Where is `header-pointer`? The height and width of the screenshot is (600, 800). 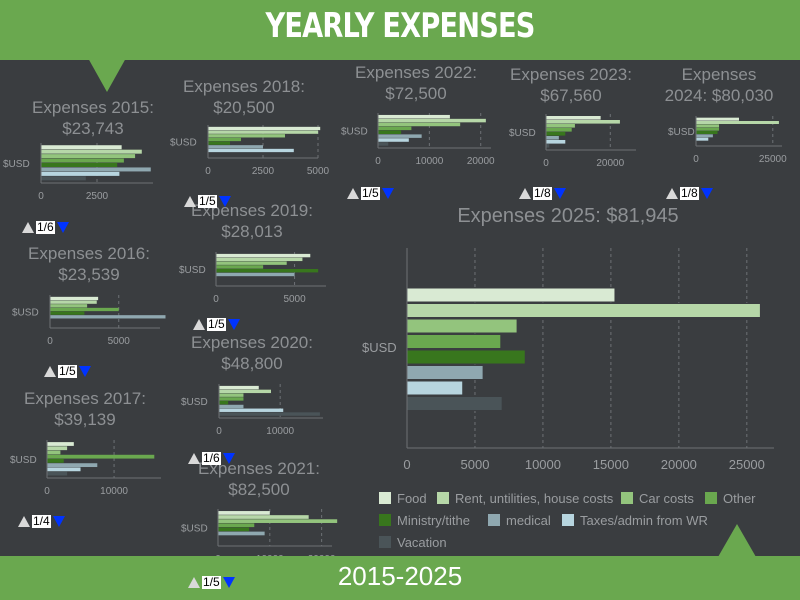 header-pointer is located at coordinates (107, 75).